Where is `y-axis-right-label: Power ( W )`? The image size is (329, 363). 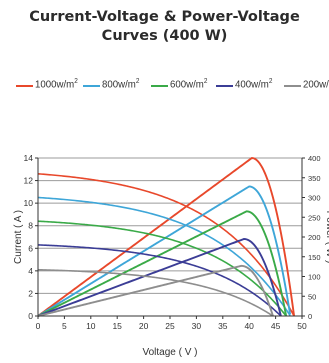
y-axis-right-label: Power ( W ) is located at coordinates (326, 237).